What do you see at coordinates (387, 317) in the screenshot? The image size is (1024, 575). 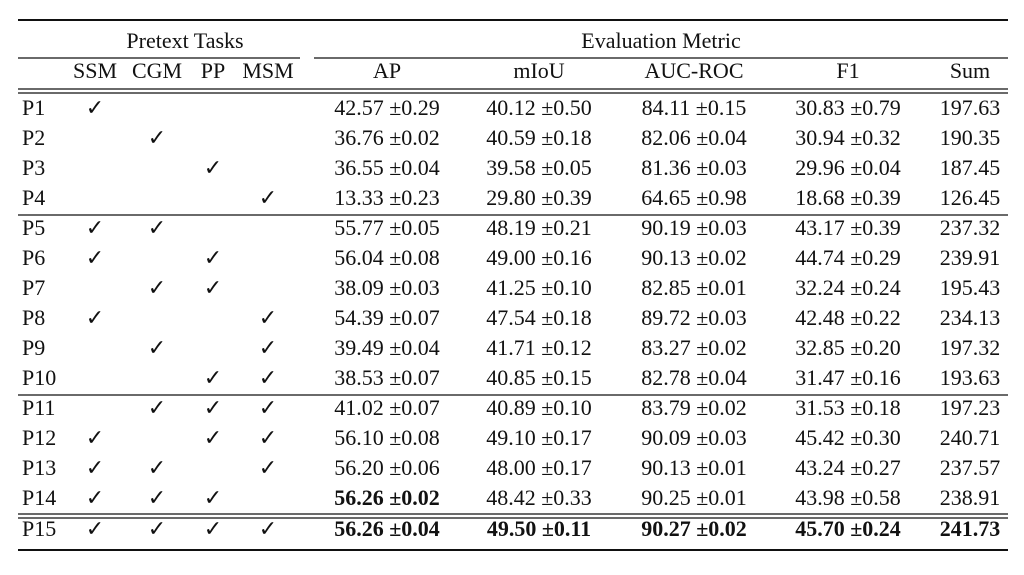 I see `metric-cell: 54.39 ±0.07` at bounding box center [387, 317].